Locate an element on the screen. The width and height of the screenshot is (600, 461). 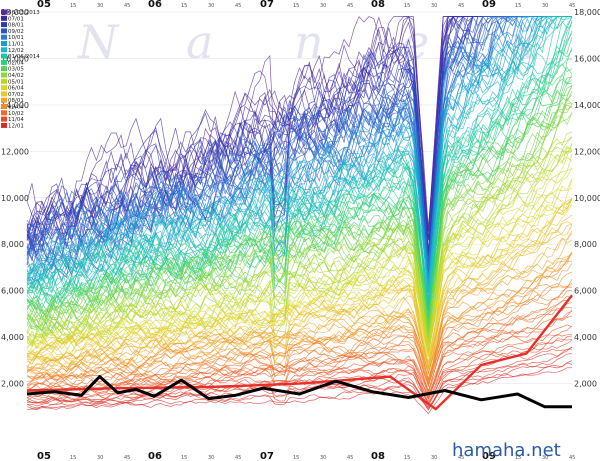
y-tick-label-left: 18,000 is located at coordinates (15, 12).